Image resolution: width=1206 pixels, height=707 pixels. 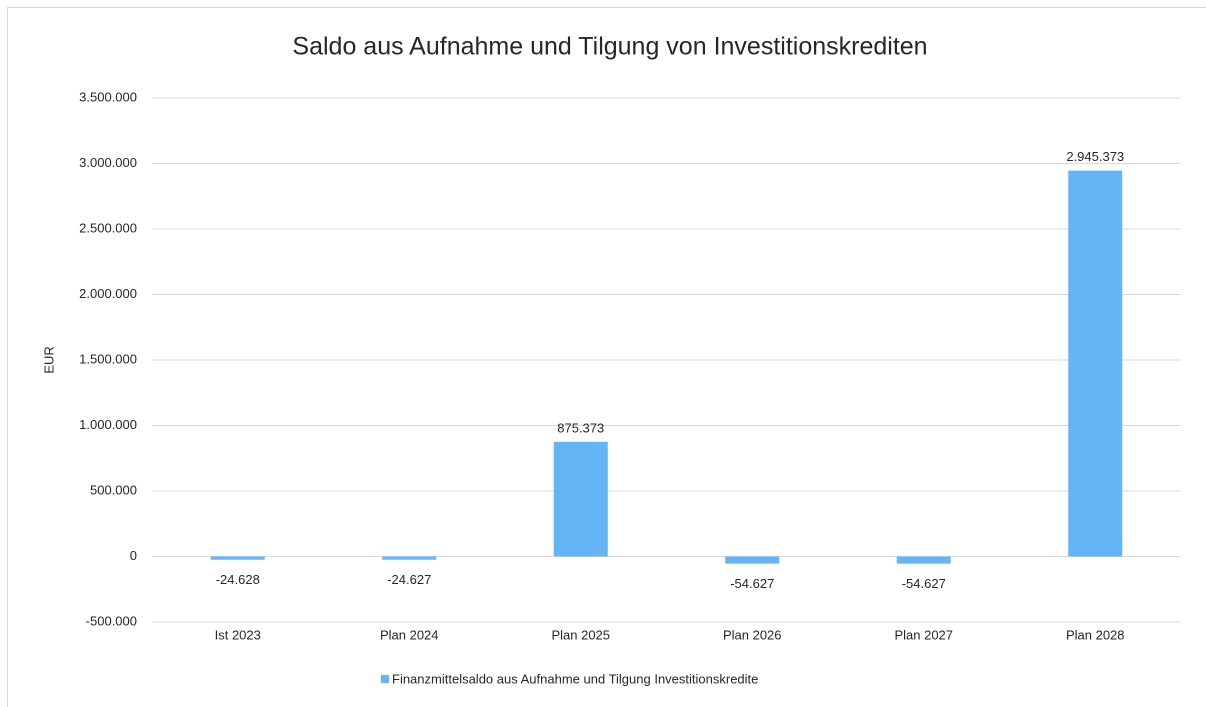 What do you see at coordinates (1095, 156) in the screenshot?
I see `data-label: 2.945.373` at bounding box center [1095, 156].